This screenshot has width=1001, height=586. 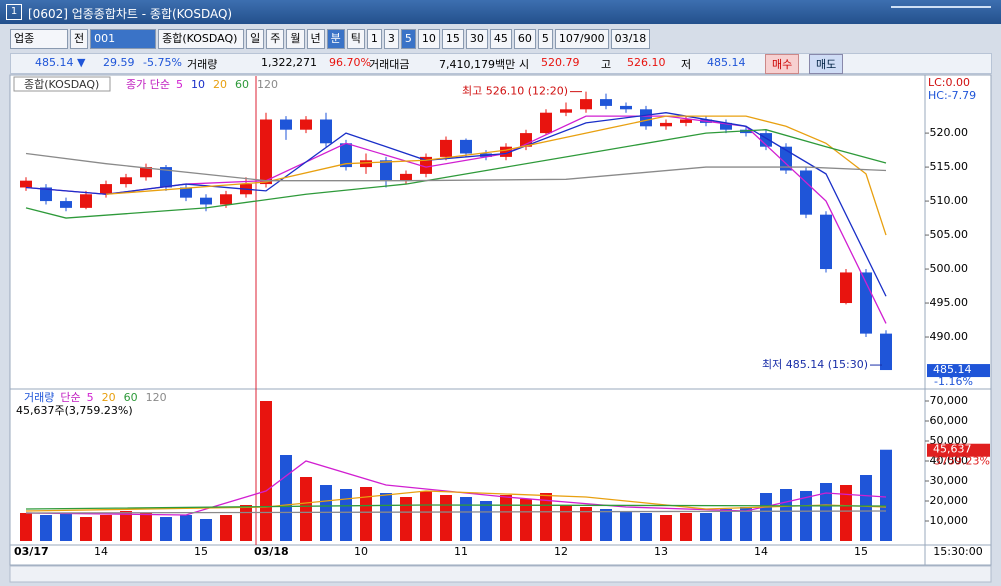 What do you see at coordinates (476, 39) in the screenshot?
I see `minute-button: 30` at bounding box center [476, 39].